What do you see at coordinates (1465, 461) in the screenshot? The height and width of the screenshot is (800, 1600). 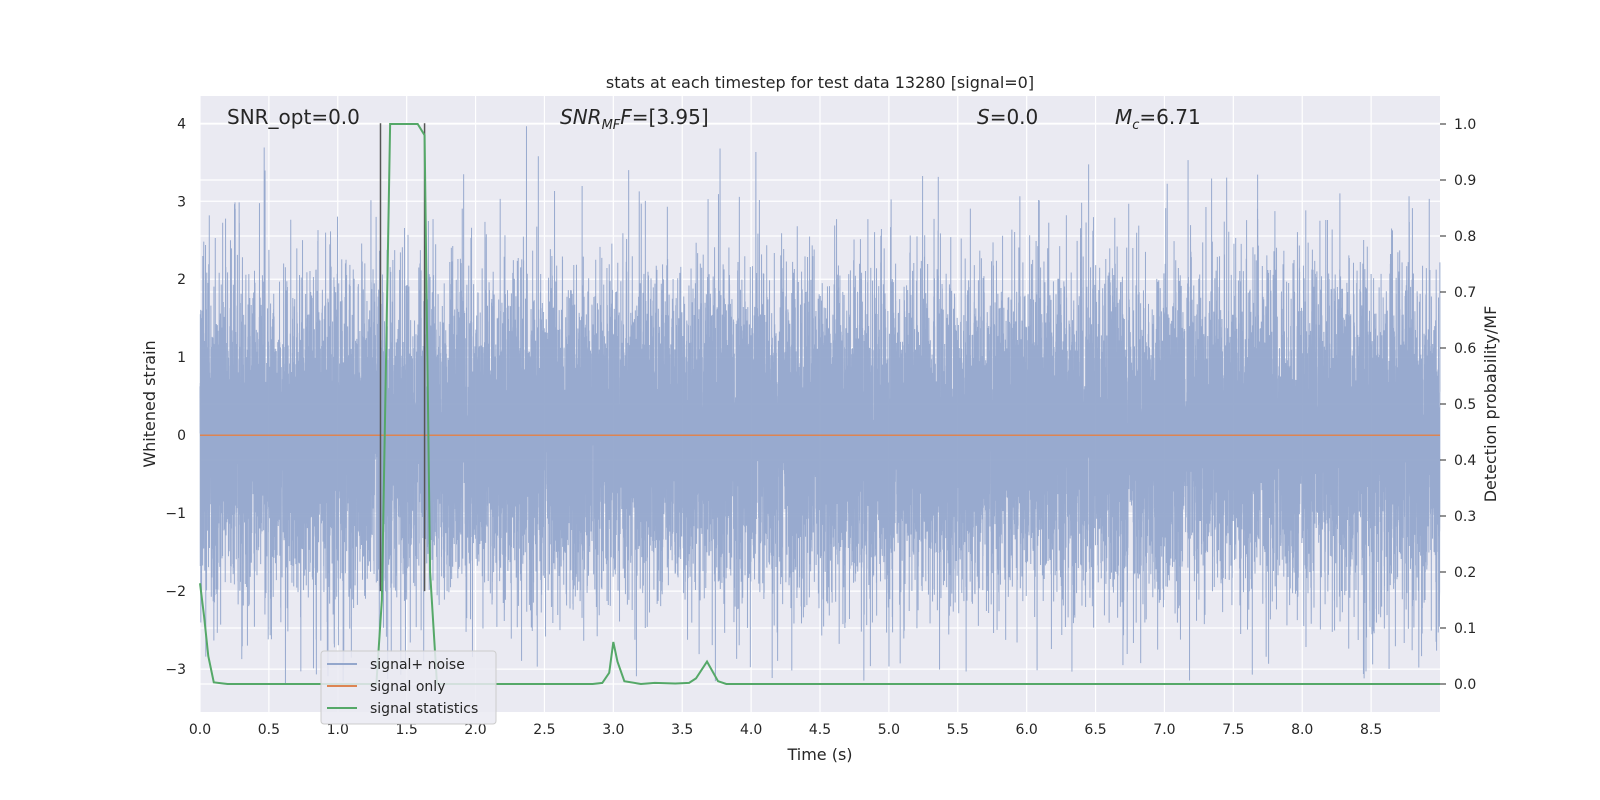 I see `y-tick-label-right: 0.4` at bounding box center [1465, 461].